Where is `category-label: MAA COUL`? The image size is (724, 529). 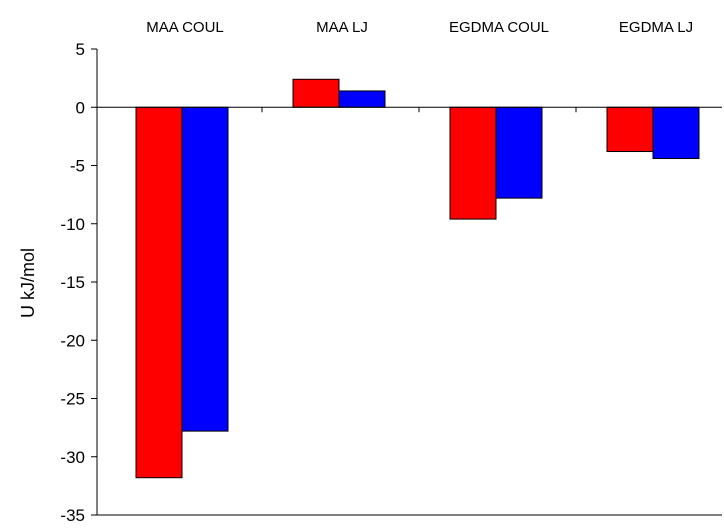 category-label: MAA COUL is located at coordinates (185, 27).